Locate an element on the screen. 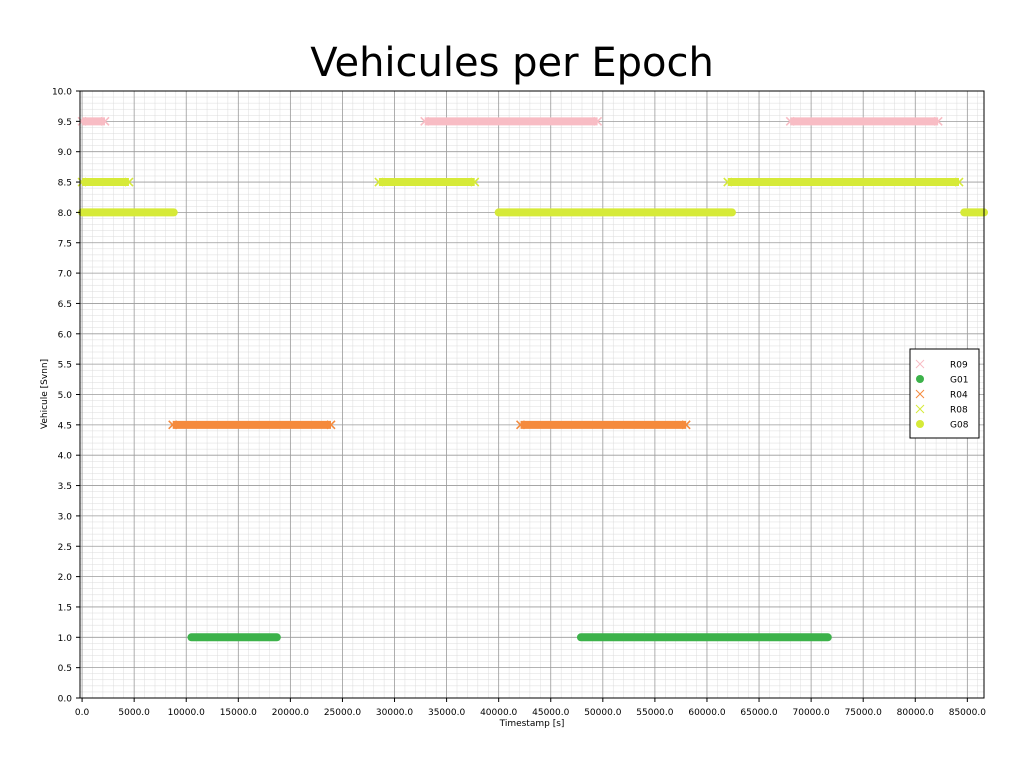  x-tick-label: 50000.0 is located at coordinates (602, 713).